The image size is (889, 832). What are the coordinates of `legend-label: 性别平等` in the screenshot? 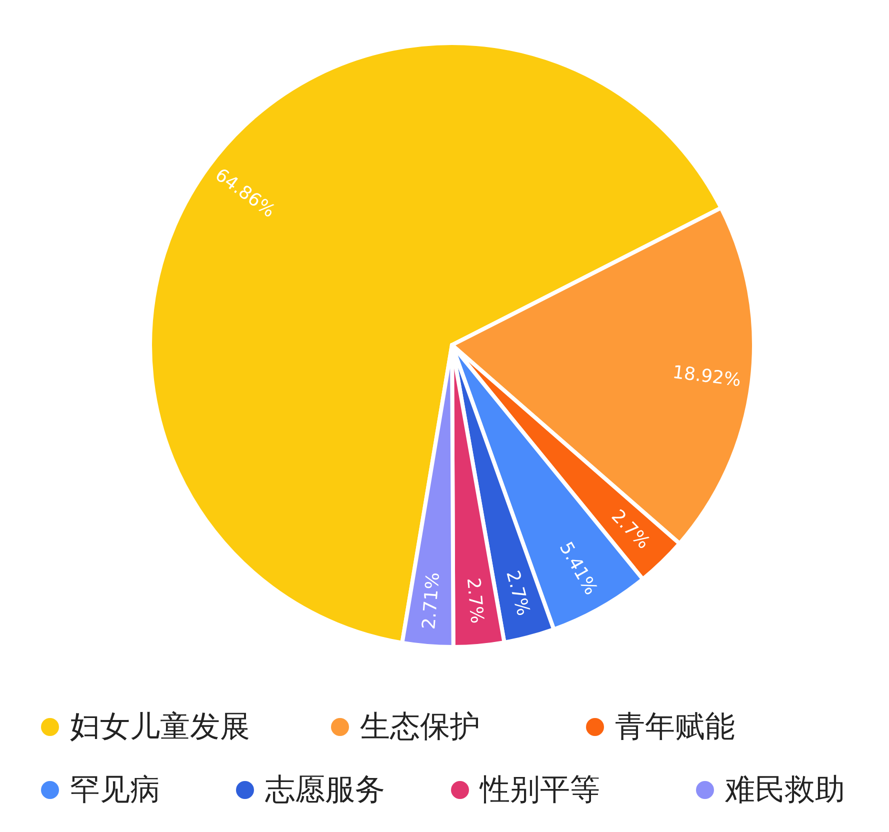 It's located at (539, 790).